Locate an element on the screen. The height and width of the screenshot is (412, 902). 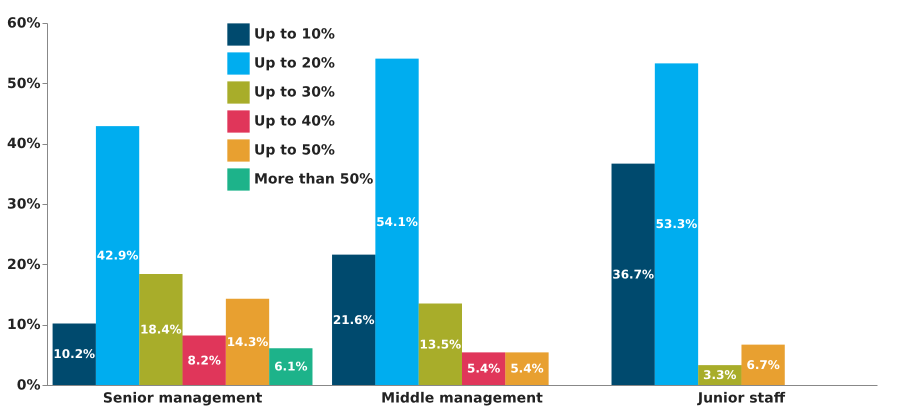
text: 14.3% is located at coordinates (247, 341).